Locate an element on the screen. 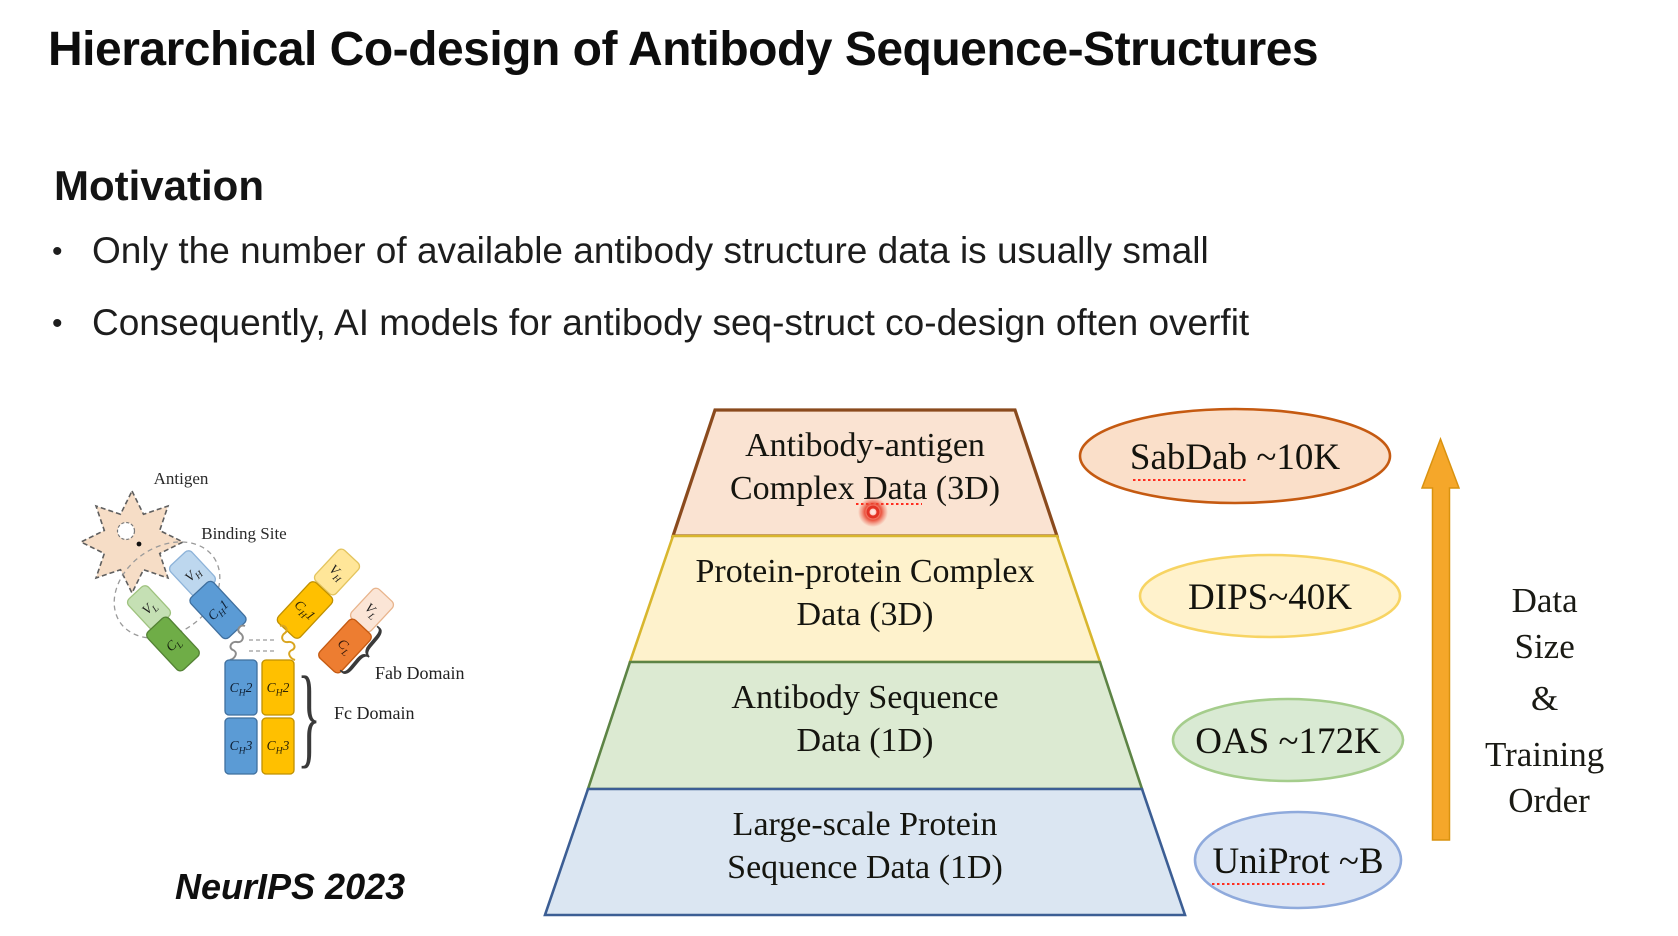 The width and height of the screenshot is (1678, 936). pyramid-layer-label: Data (1D) is located at coordinates (865, 740).